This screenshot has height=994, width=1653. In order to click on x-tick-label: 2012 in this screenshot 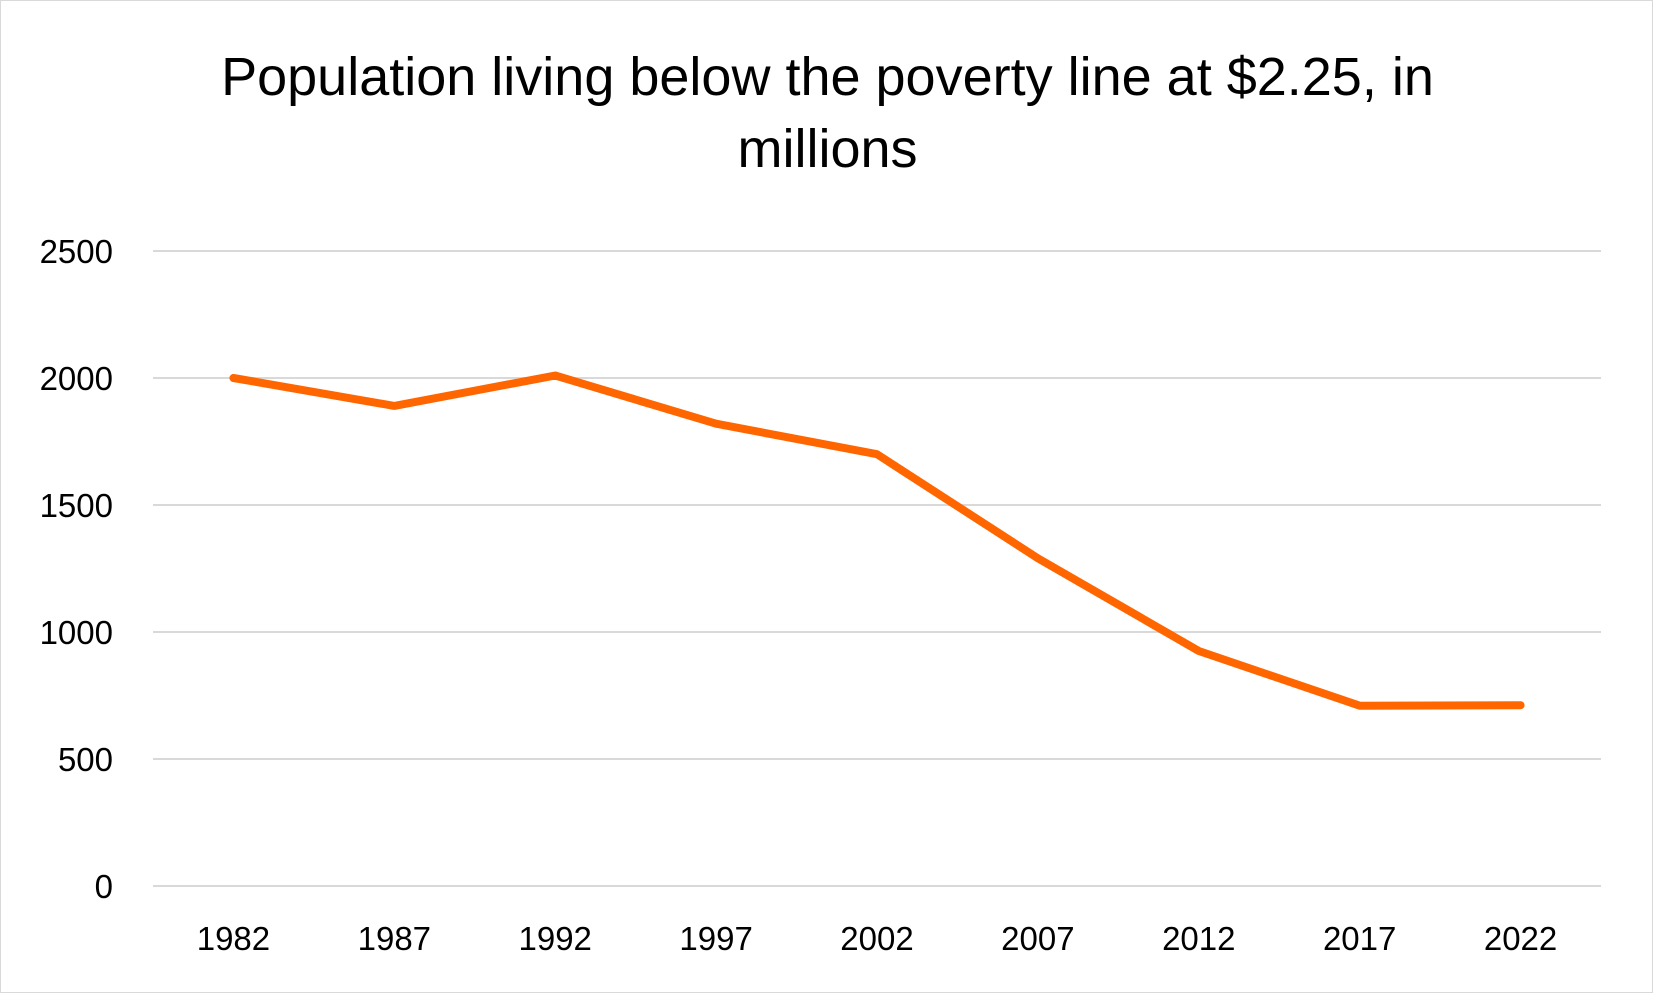, I will do `click(1198, 938)`.